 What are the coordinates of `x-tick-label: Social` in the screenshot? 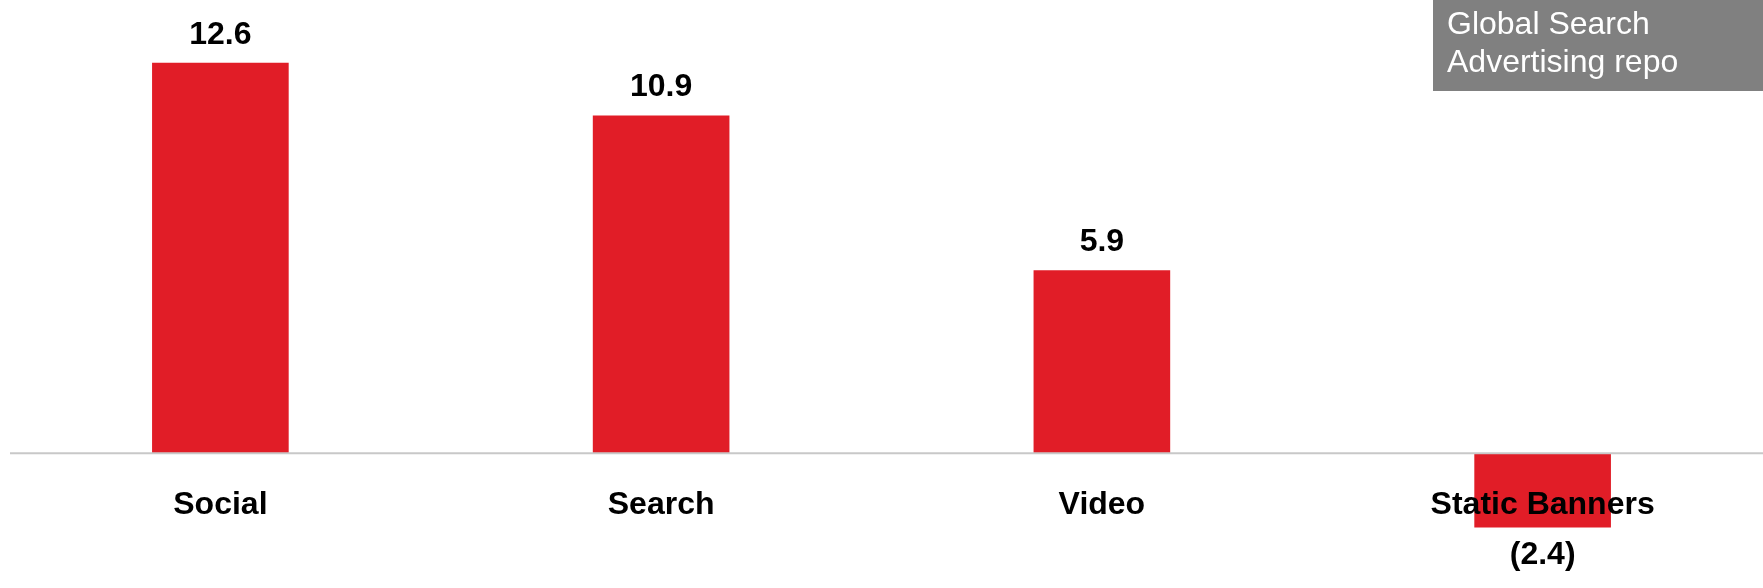 It's located at (220, 503).